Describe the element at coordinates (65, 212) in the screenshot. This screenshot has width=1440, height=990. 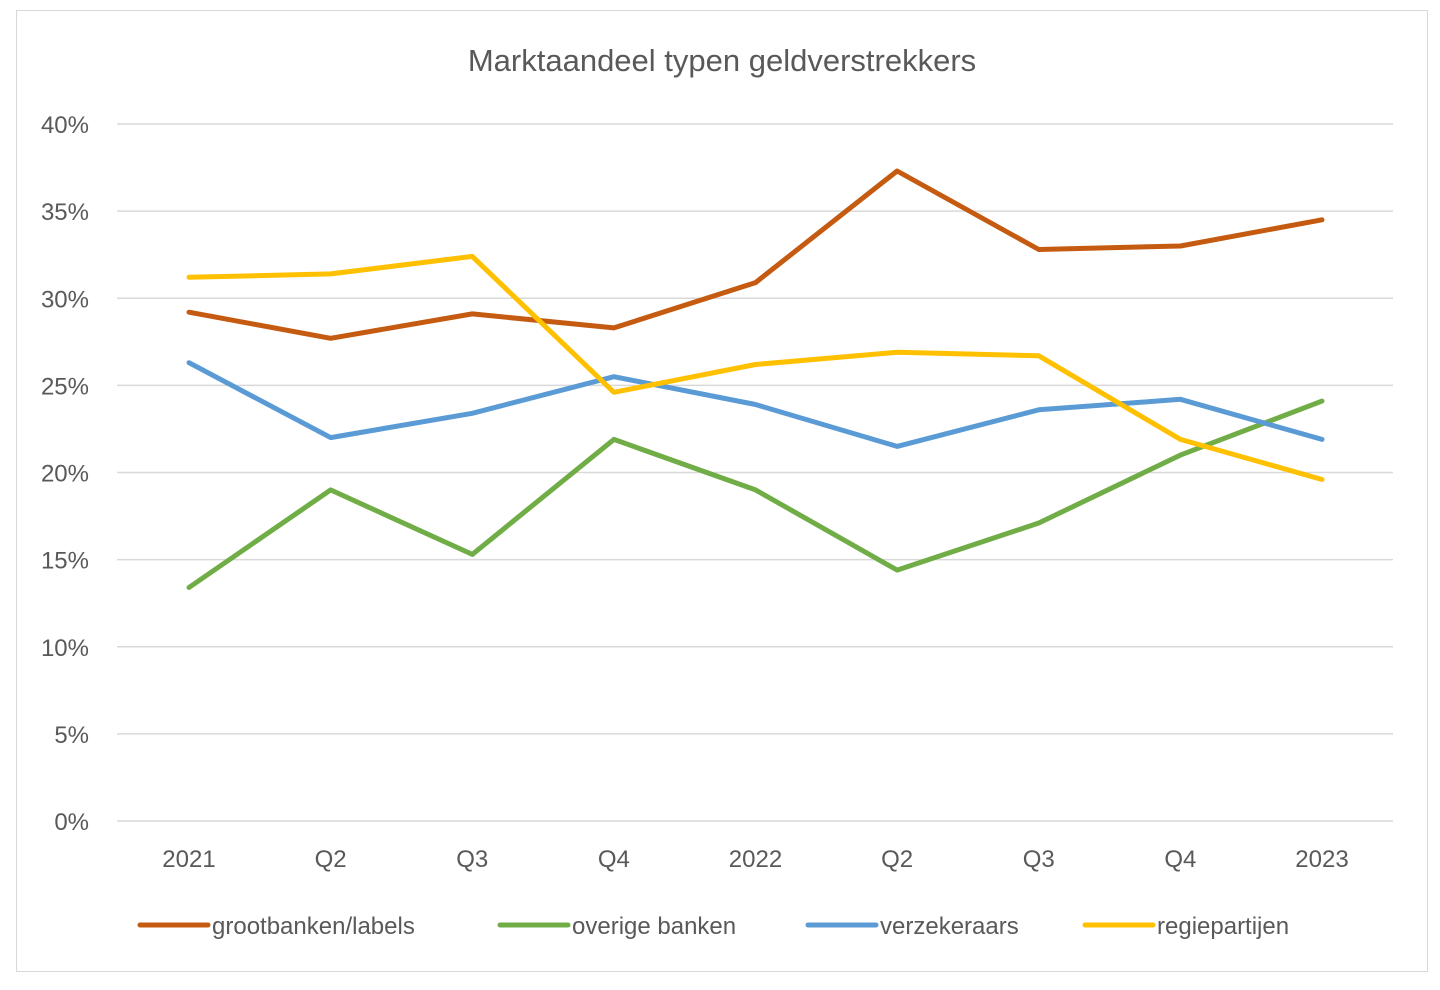
I see `y-tick-label: 35%` at that location.